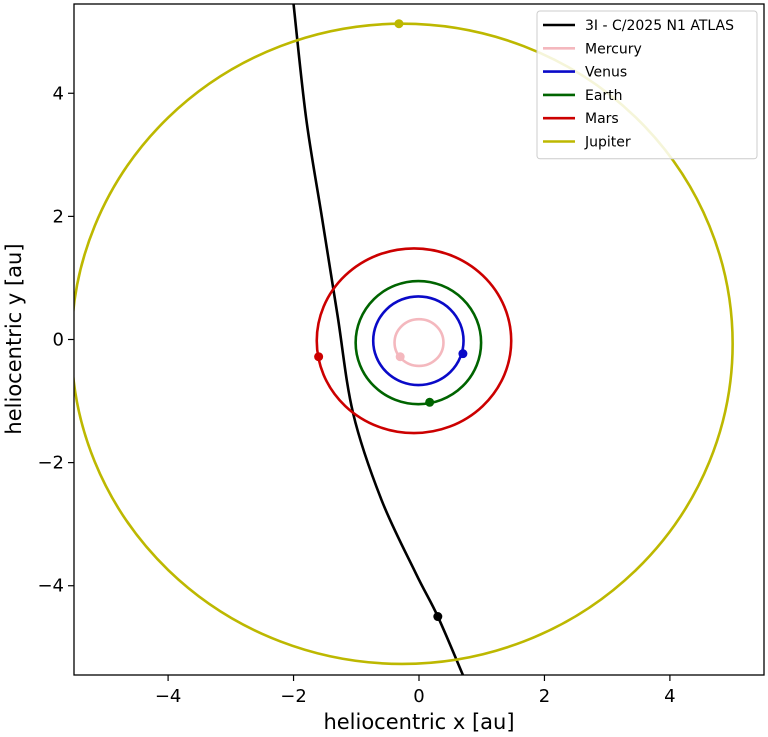 This screenshot has width=768, height=737. I want to click on legend-label-mars: Mars, so click(602, 119).